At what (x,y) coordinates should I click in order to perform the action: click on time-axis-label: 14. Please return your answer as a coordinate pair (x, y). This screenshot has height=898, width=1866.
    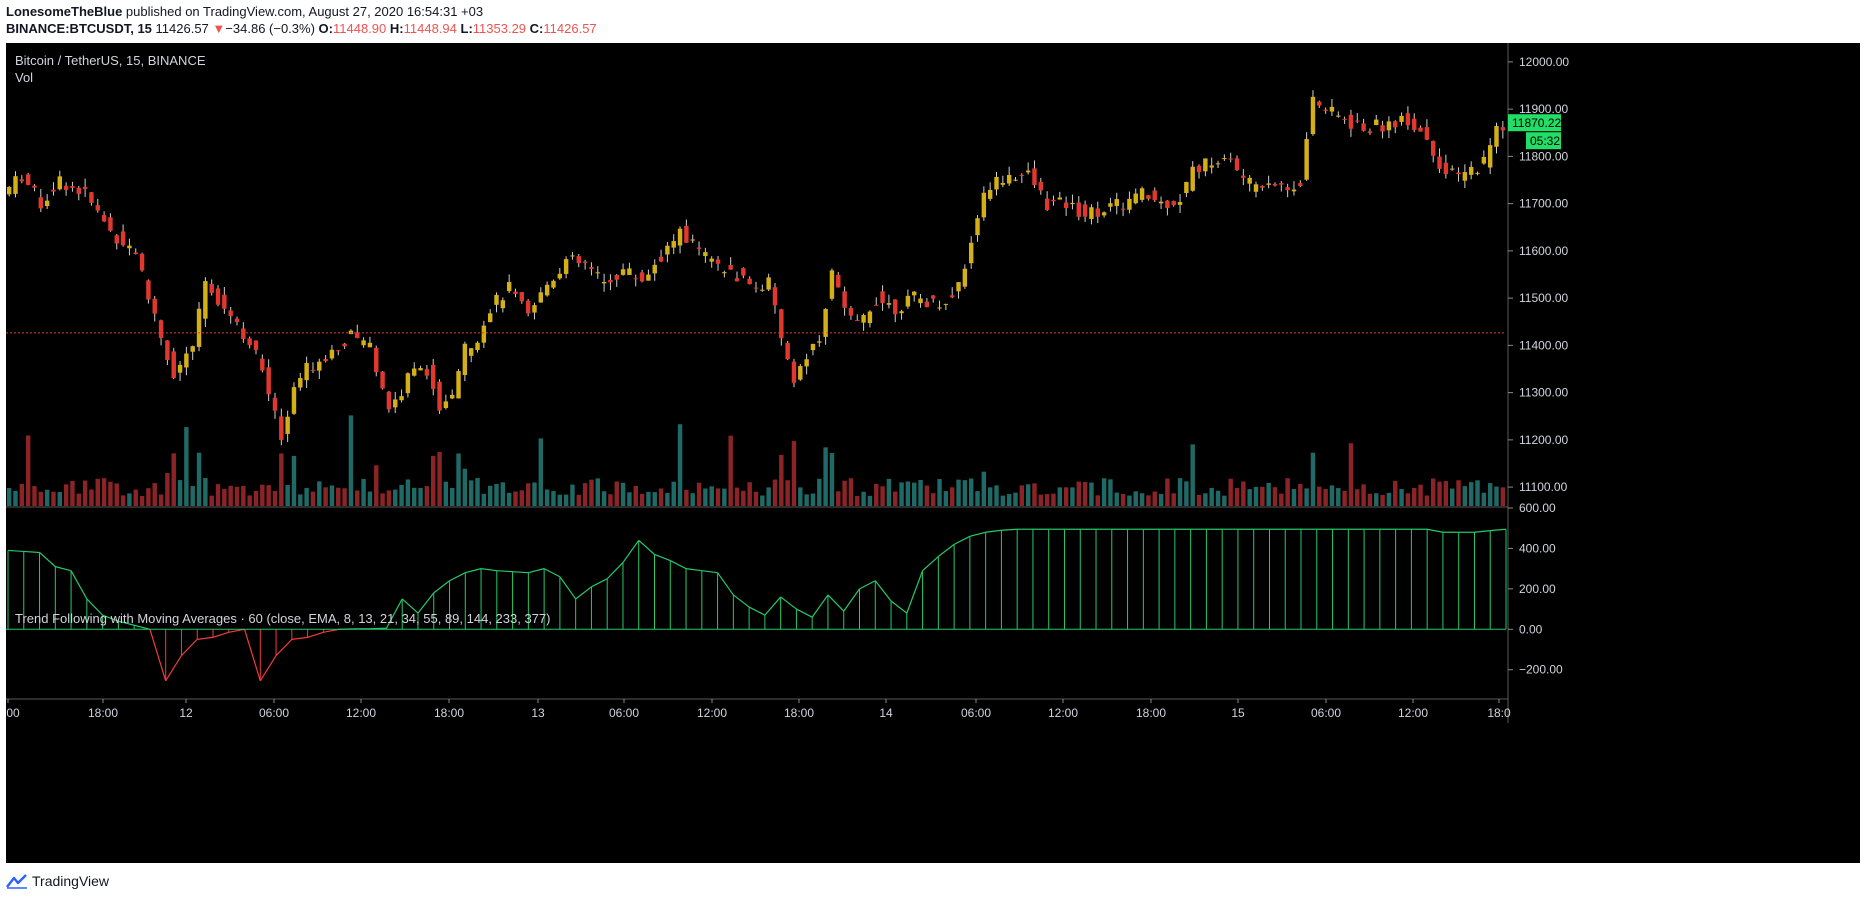
    Looking at the image, I should click on (886, 713).